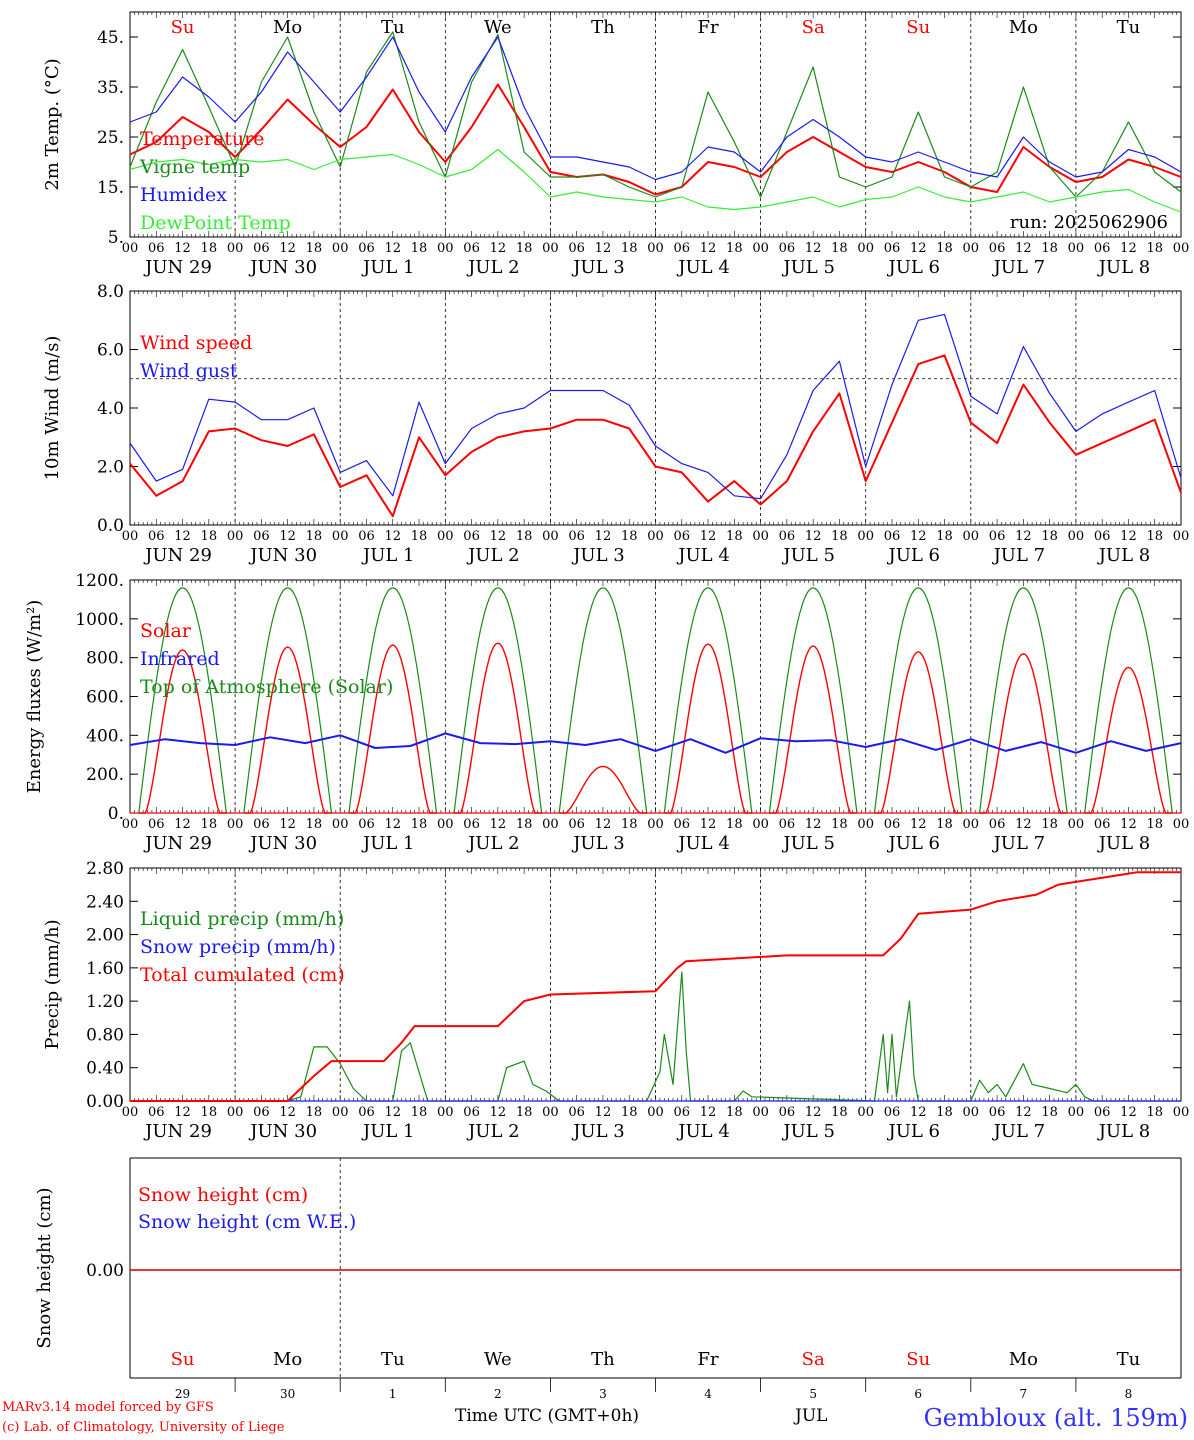  What do you see at coordinates (238, 947) in the screenshot?
I see `legend-snow-precip-mm-h-: Snow precip (mm/h)` at bounding box center [238, 947].